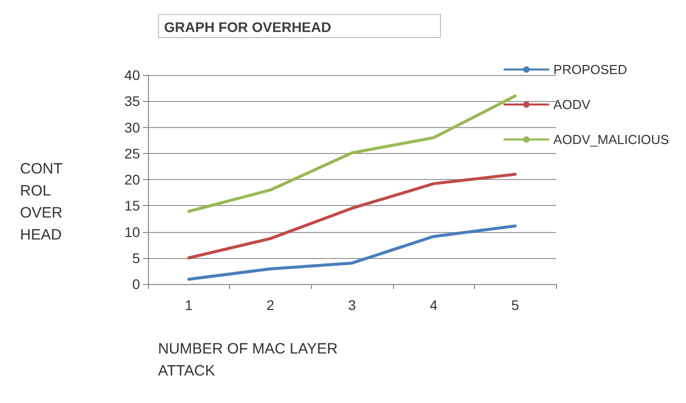  What do you see at coordinates (132, 206) in the screenshot?
I see `y-tick-label: 15` at bounding box center [132, 206].